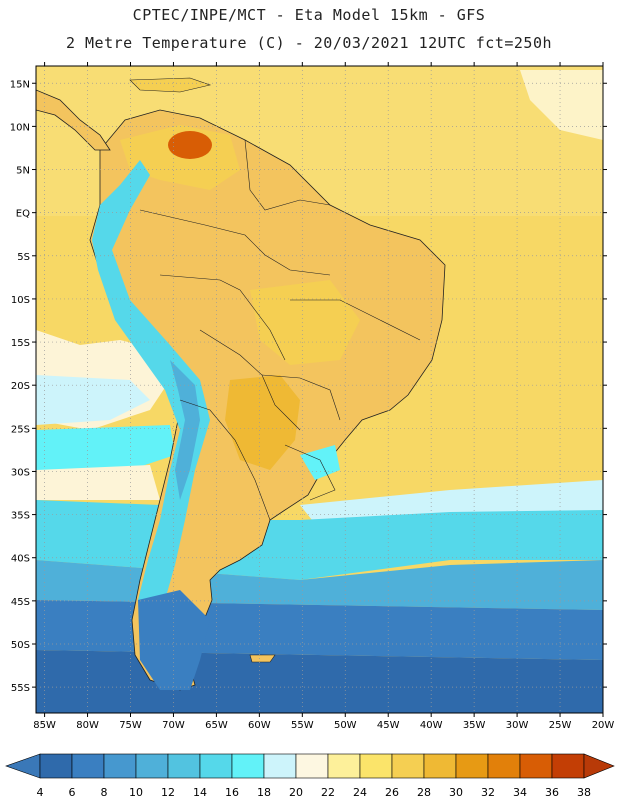 This screenshot has width=618, height=800. I want to click on temperature-colorbar: 4 6 8 10 12 14 16 18 20 22 24 26 28 30 32 34 36 38, so click(310, 776).